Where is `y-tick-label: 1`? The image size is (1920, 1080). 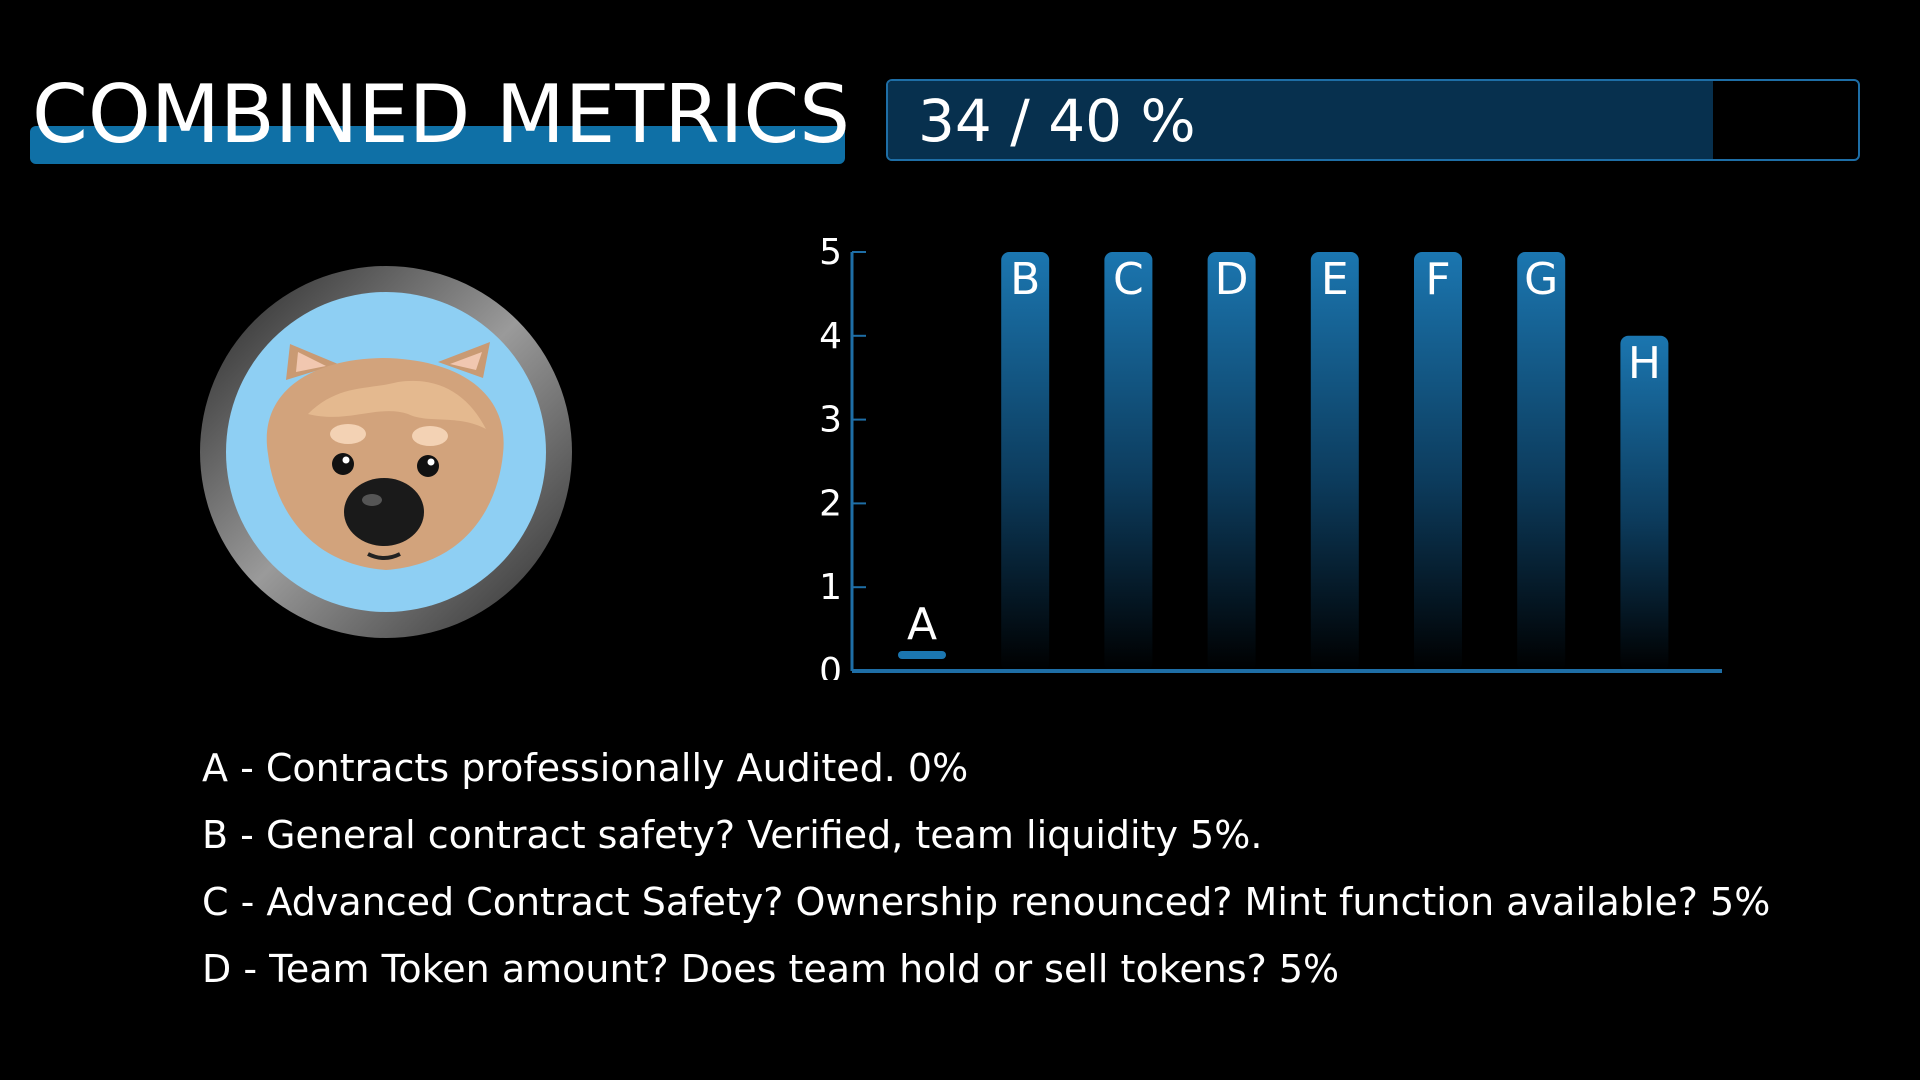 y-tick-label: 1 is located at coordinates (830, 587).